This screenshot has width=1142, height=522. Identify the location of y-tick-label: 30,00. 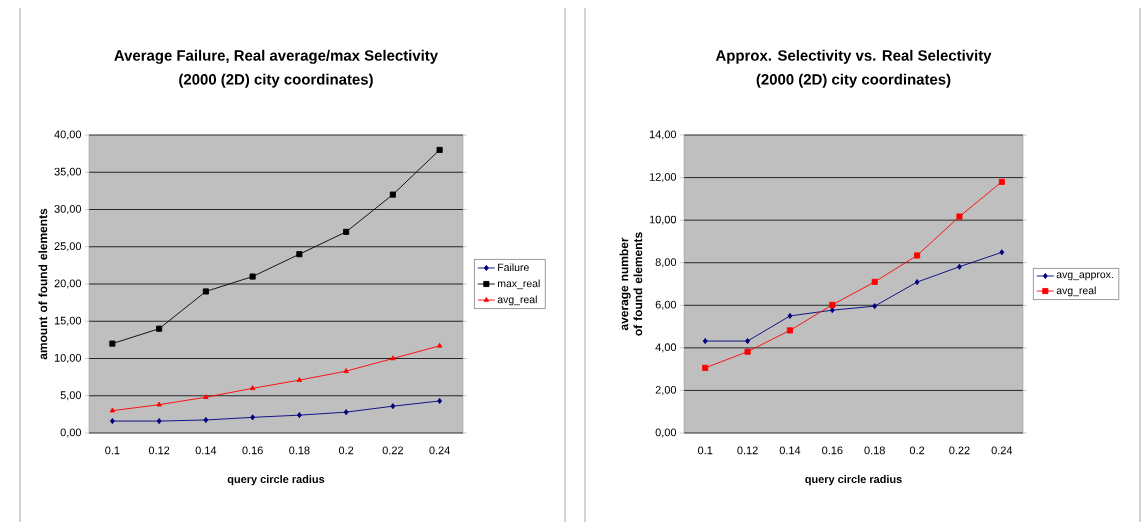
(68, 209).